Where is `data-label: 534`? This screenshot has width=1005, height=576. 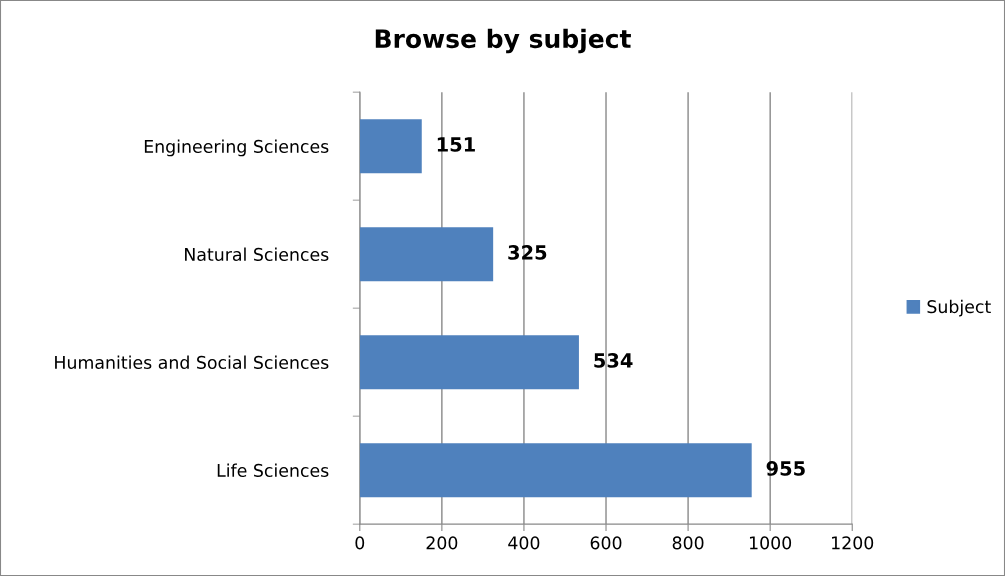 data-label: 534 is located at coordinates (613, 360).